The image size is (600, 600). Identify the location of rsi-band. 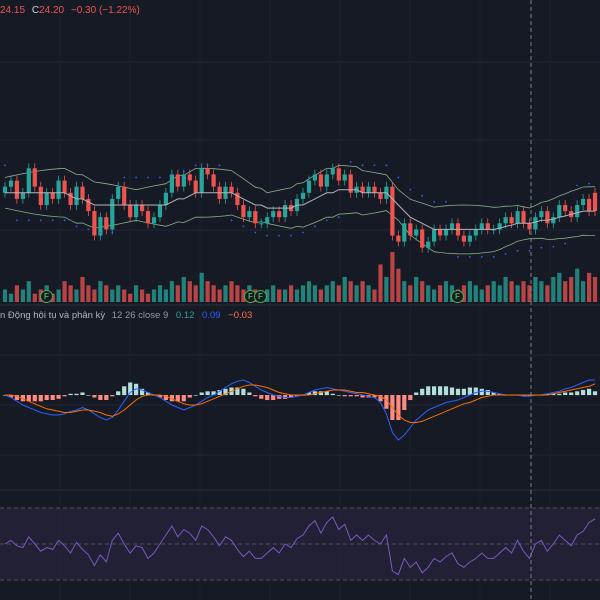
(300, 544).